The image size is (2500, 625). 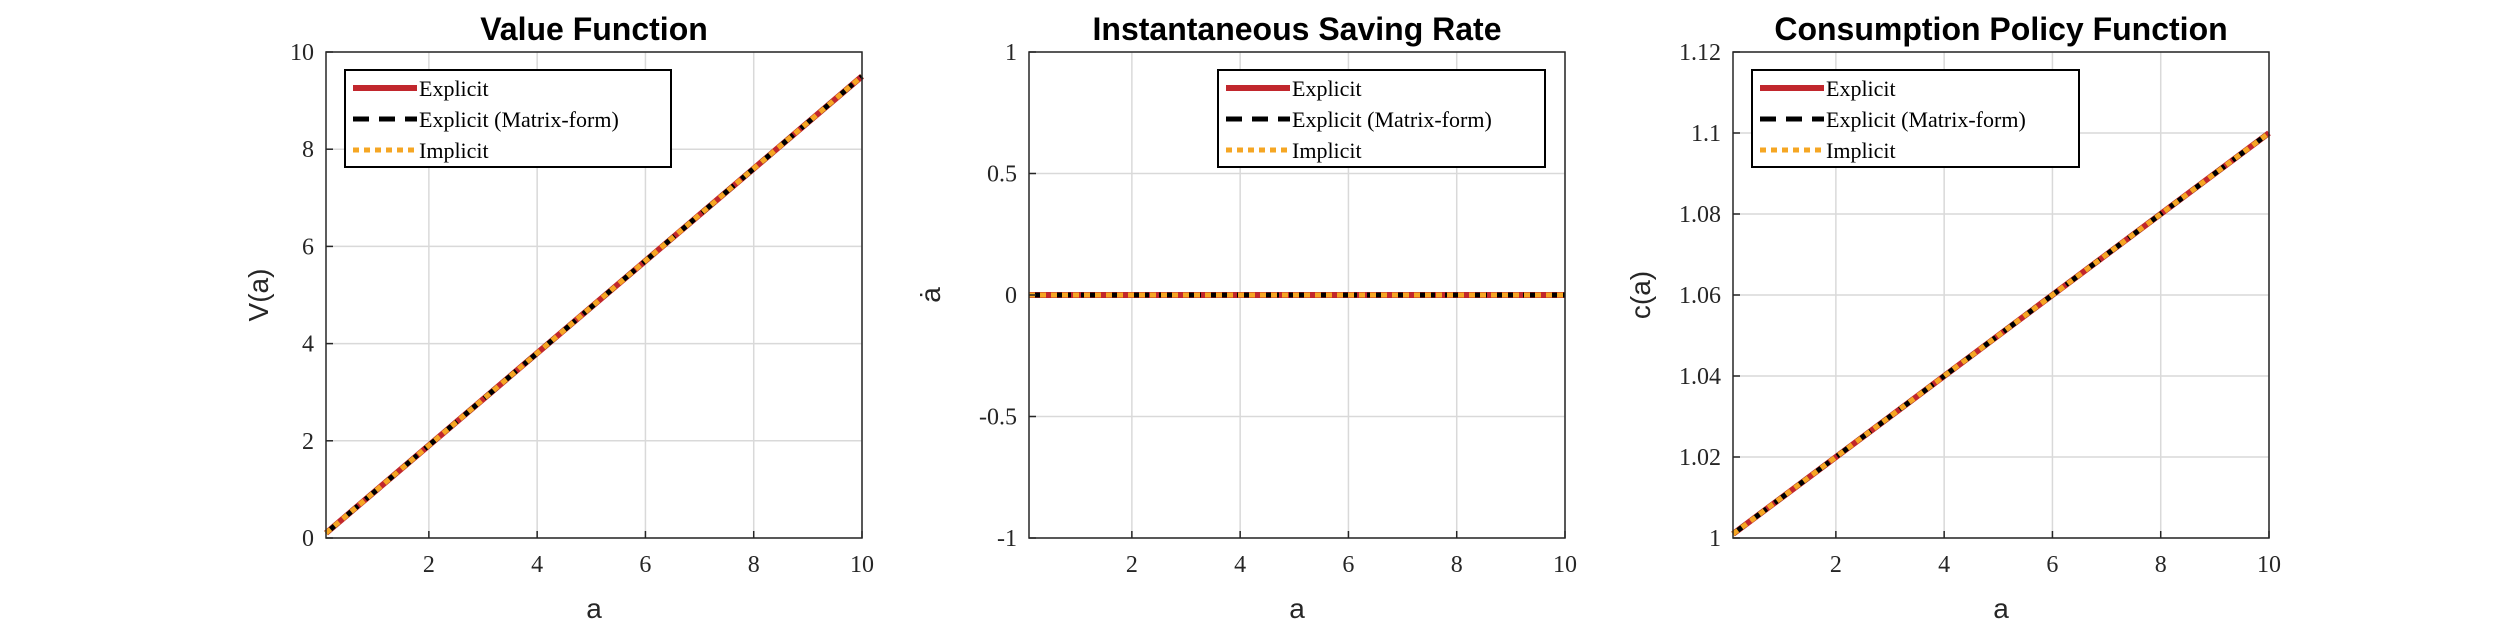 I want to click on y-tick-label: 4, so click(x=308, y=345).